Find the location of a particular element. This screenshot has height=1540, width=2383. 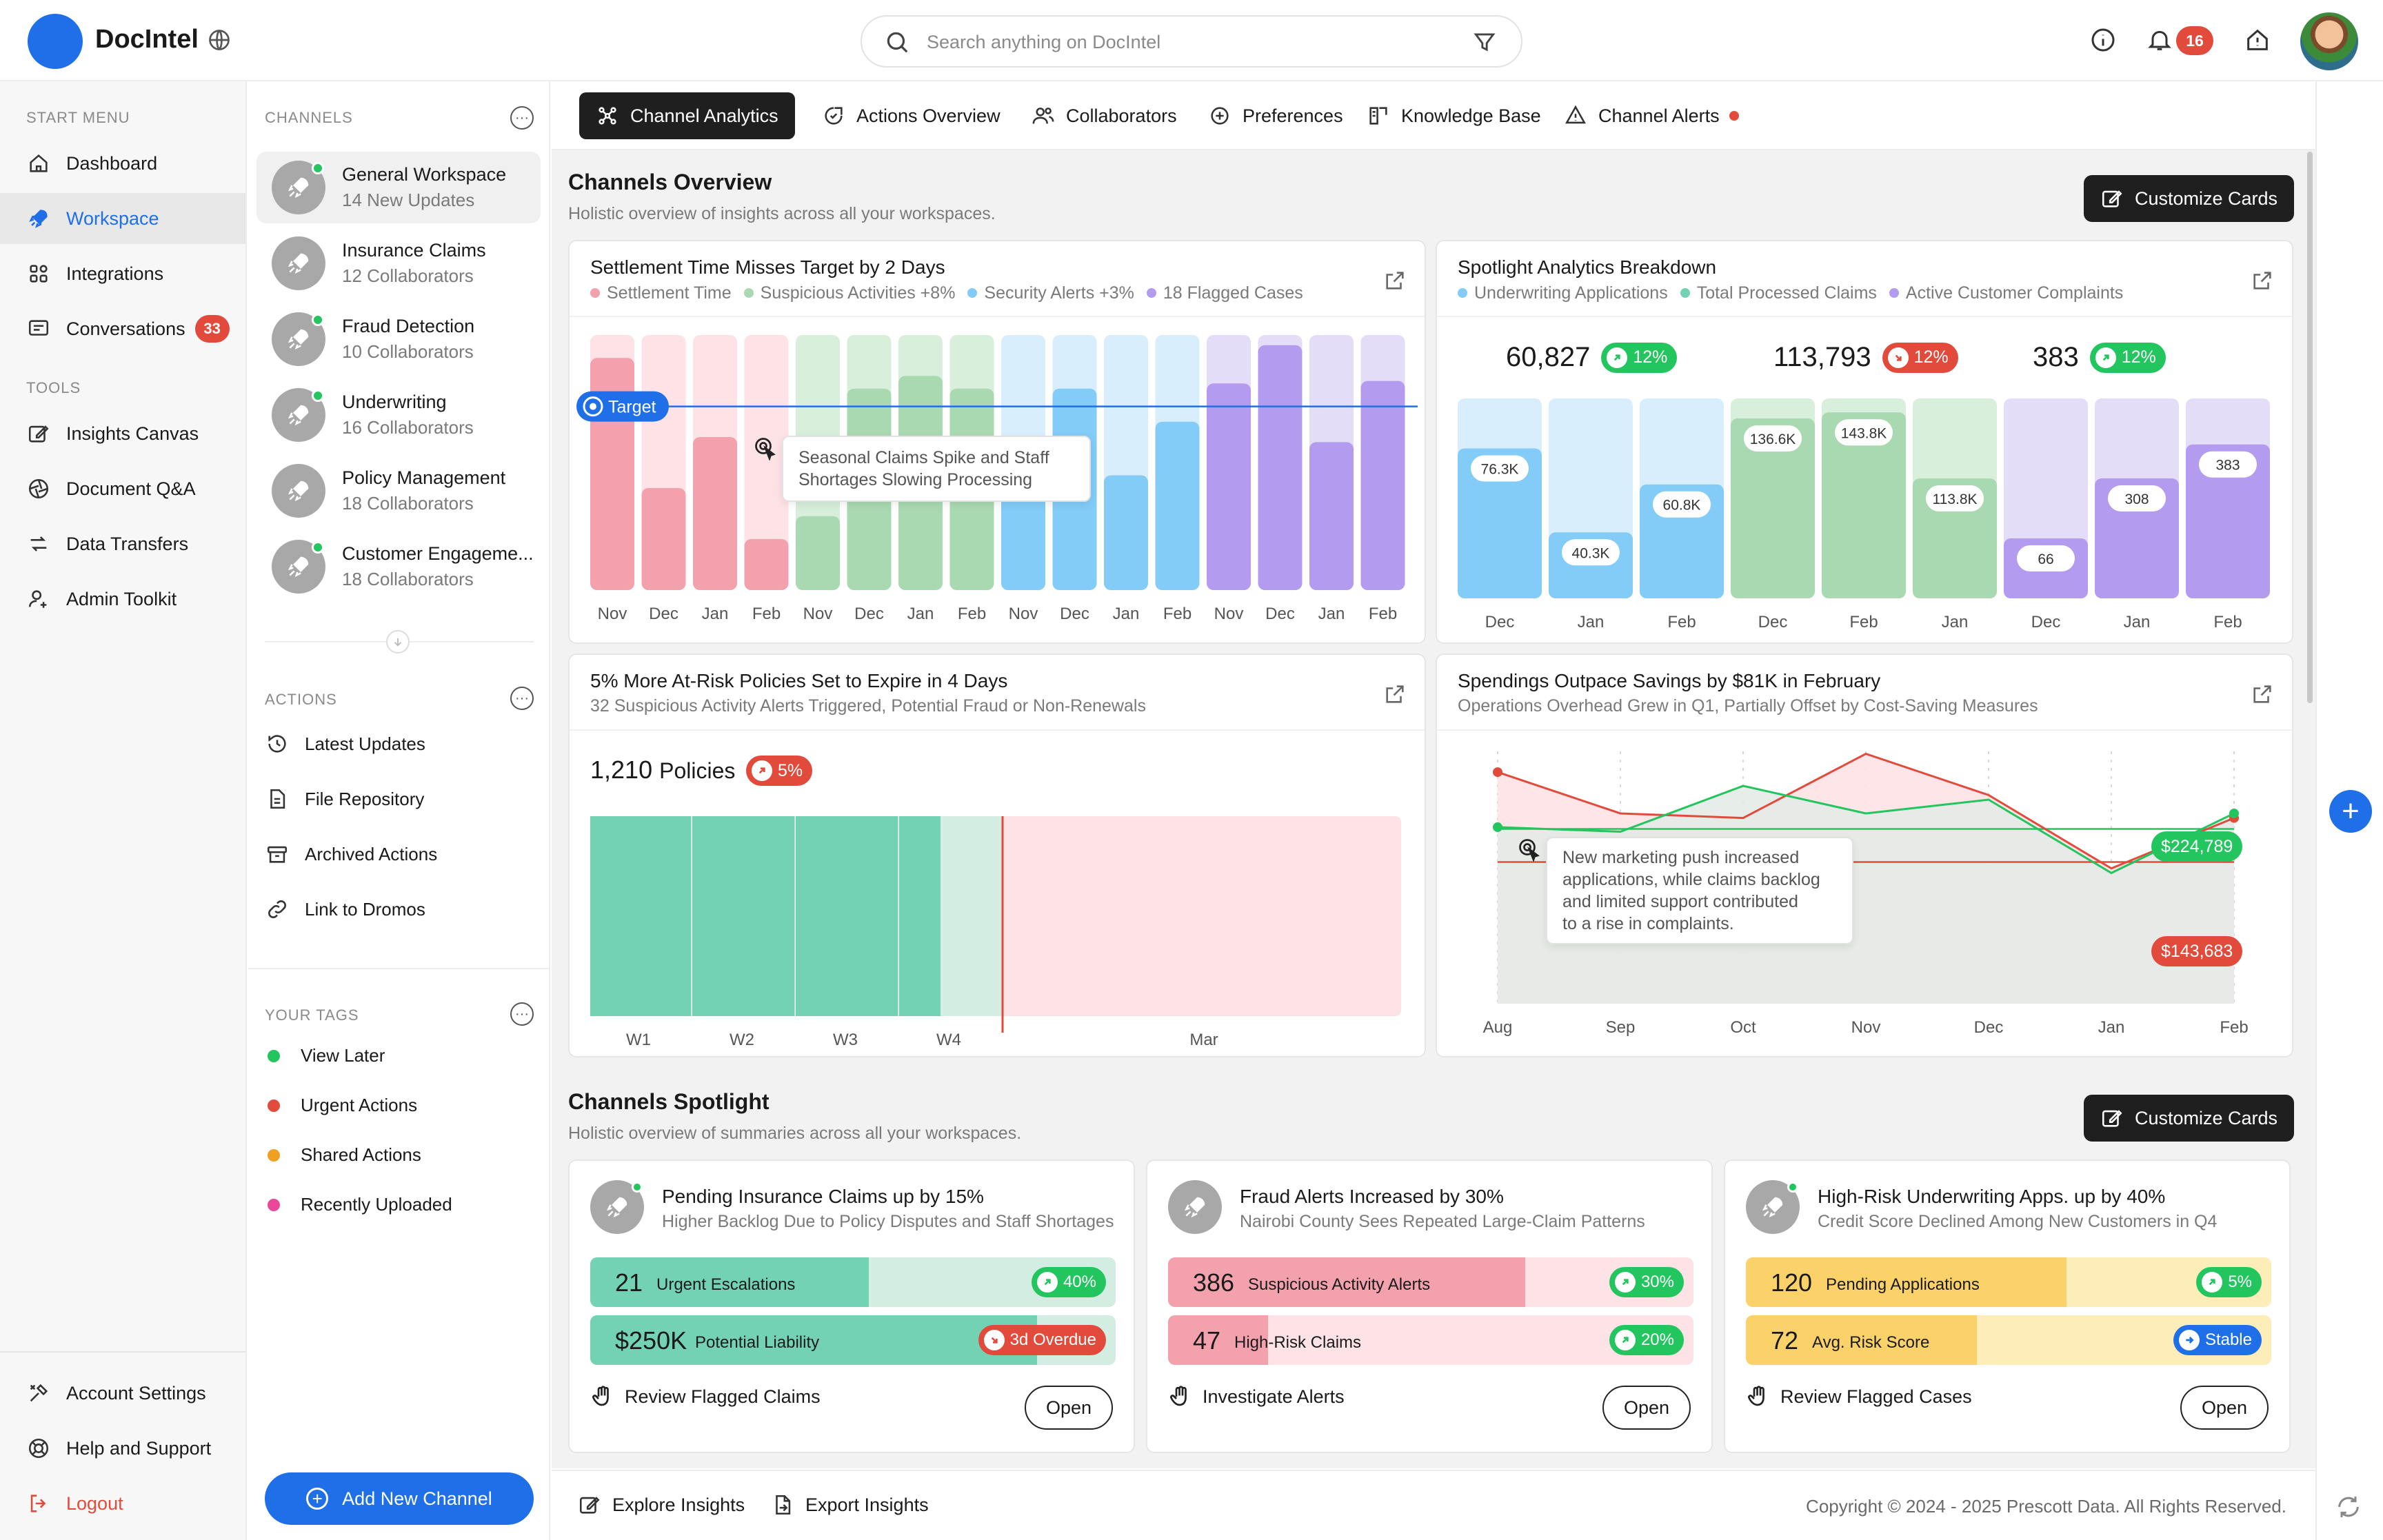

channel-item: General Workspace 14 New Updates is located at coordinates (399, 188).